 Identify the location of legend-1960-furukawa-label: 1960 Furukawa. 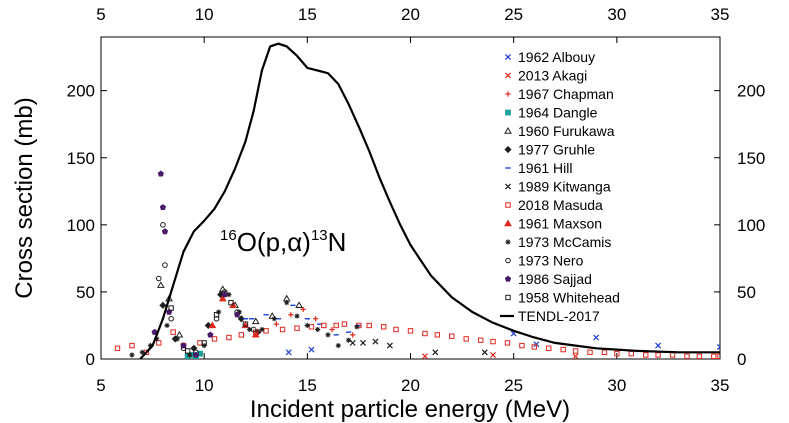
(566, 131).